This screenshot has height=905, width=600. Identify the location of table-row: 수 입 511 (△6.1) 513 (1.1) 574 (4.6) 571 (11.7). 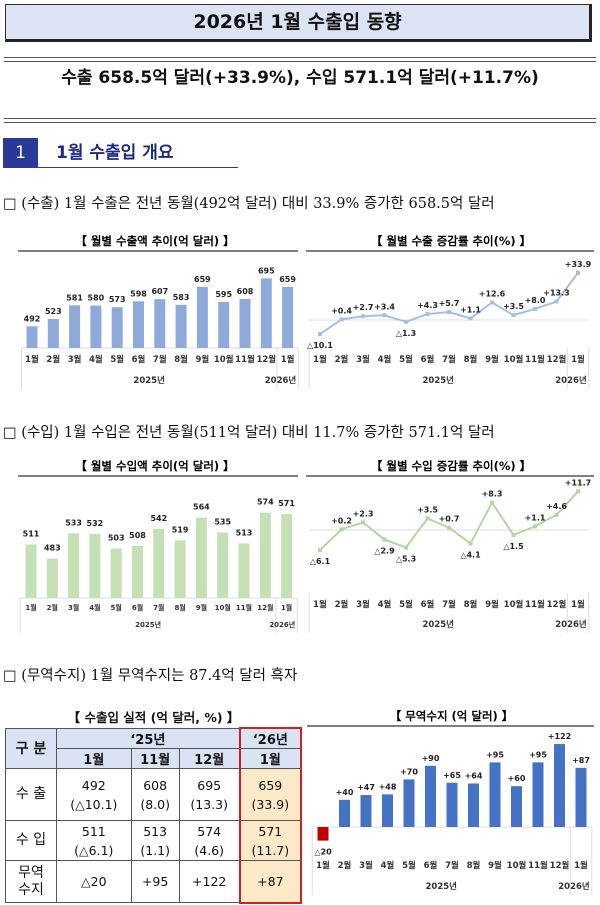
(154, 840).